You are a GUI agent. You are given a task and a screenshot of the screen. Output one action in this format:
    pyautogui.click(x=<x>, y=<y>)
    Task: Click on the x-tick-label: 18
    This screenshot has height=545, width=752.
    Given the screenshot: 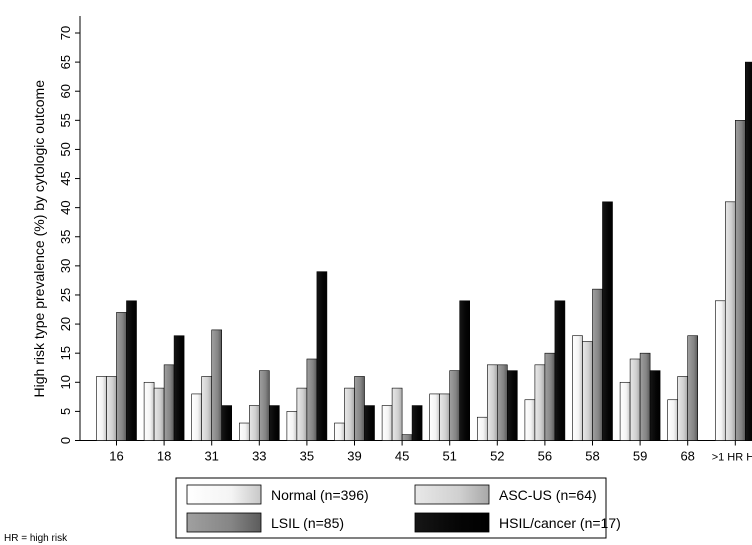 What is the action you would take?
    pyautogui.click(x=164, y=456)
    